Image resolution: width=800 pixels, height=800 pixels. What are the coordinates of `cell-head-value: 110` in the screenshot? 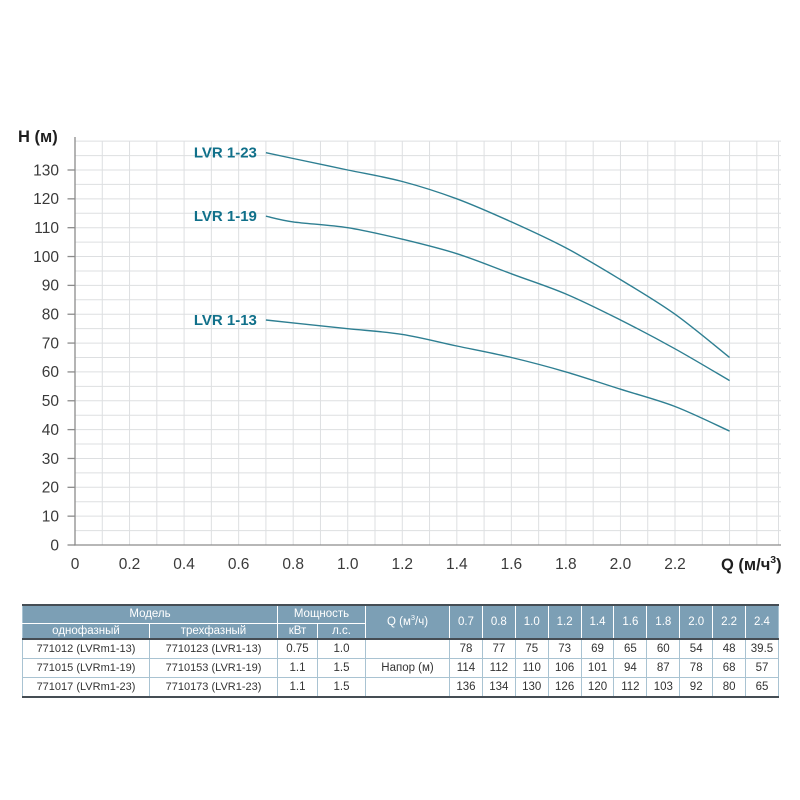 It's located at (531, 668).